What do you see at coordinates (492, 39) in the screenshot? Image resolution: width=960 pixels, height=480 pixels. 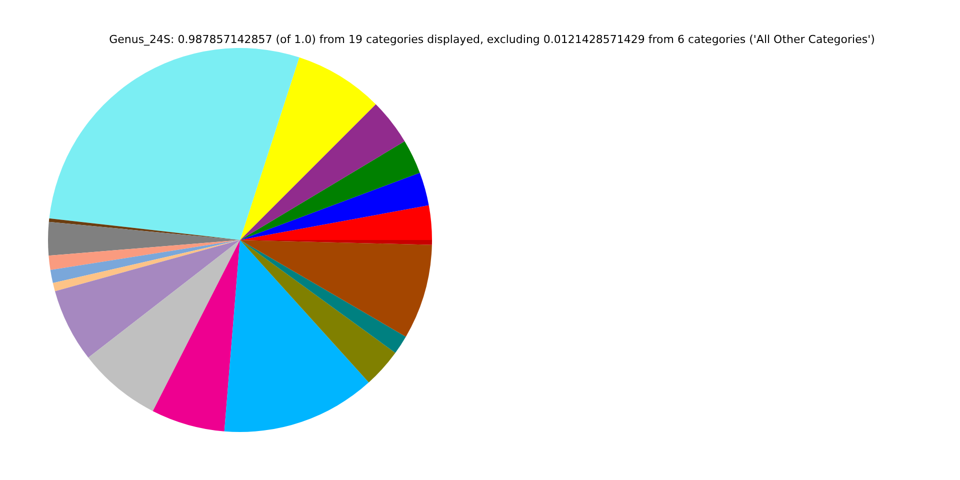 I see `text: Genus_24S: 0.987857142857 (of 1.0) from 19 categories displayed, excluding 0.0121428571429 from 6 categories ('All Other Categories')` at bounding box center [492, 39].